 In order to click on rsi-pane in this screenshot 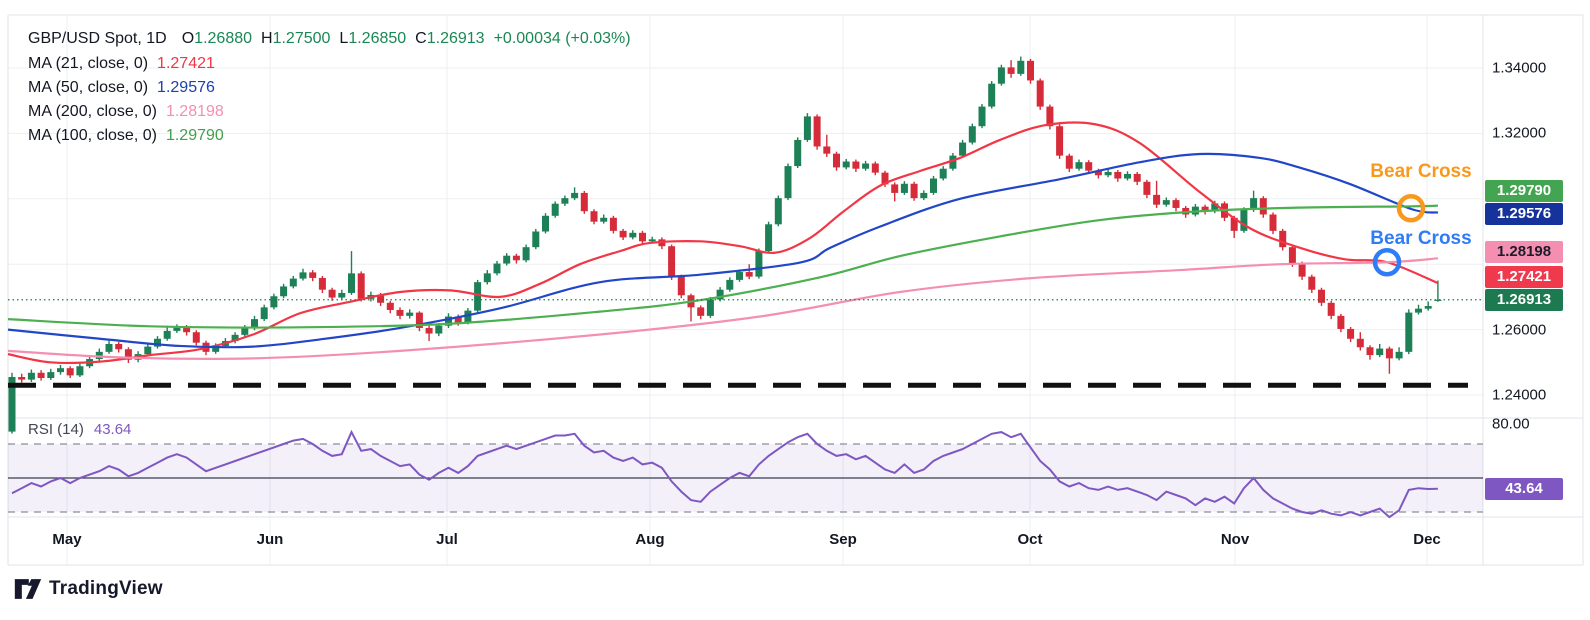, I will do `click(745, 474)`.